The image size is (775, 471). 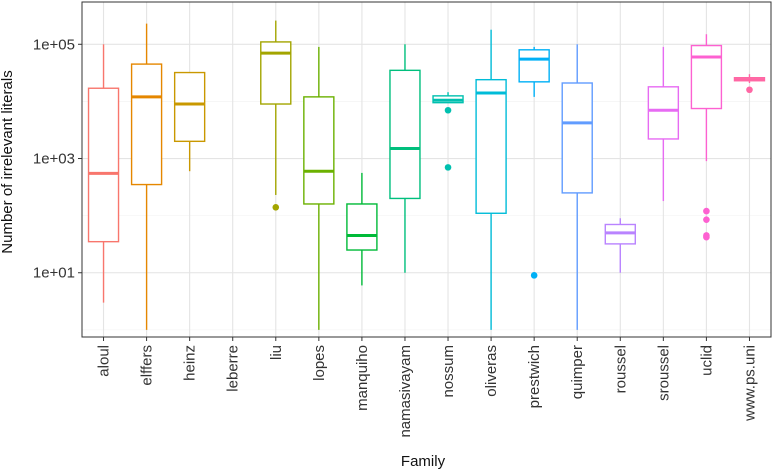 I want to click on boxplot-elffers, so click(x=146, y=176).